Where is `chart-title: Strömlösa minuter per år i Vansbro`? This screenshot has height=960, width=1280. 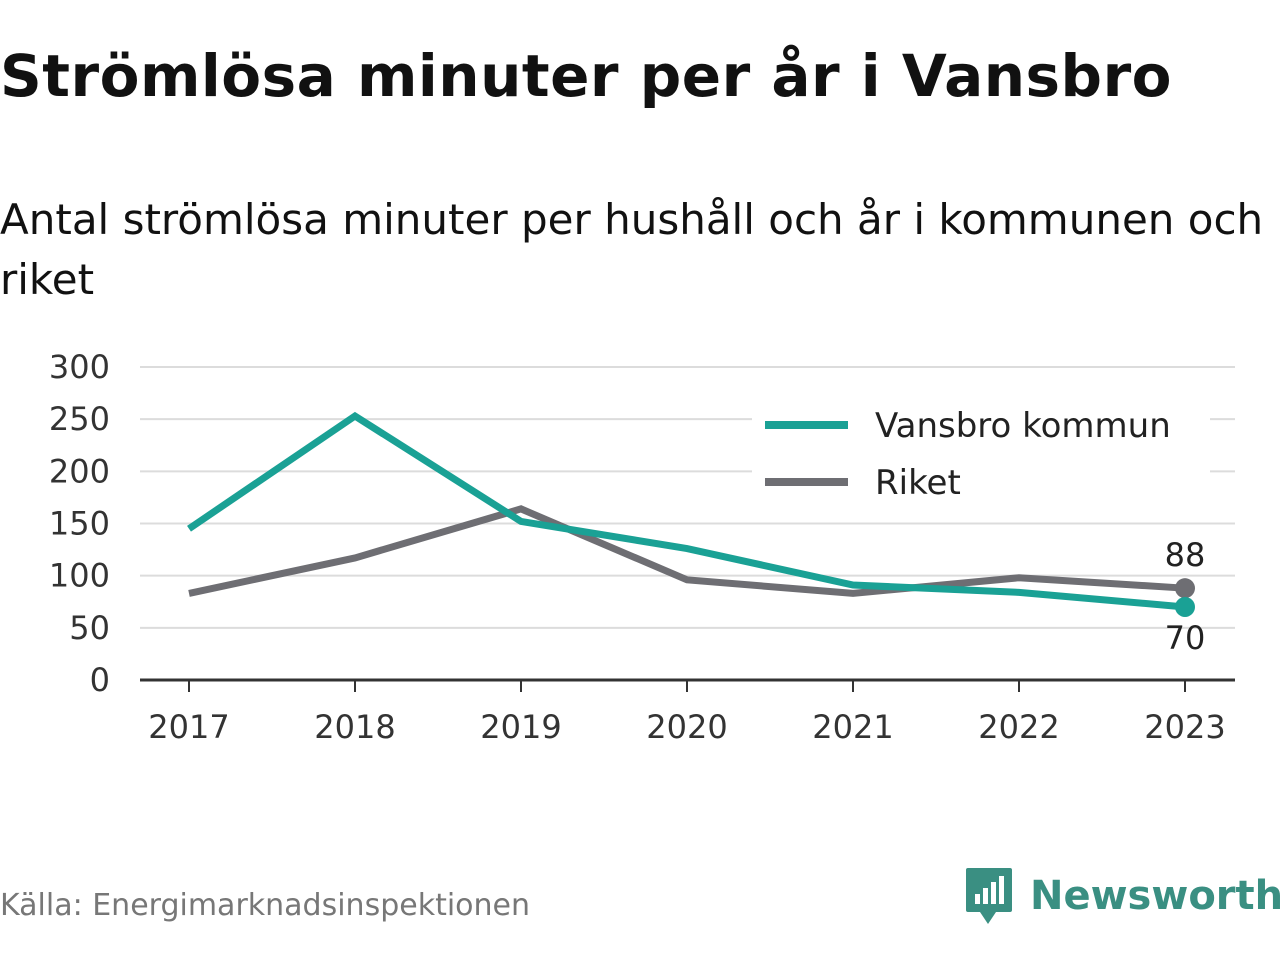
chart-title: Strömlösa minuter per år i Vansbro is located at coordinates (586, 76).